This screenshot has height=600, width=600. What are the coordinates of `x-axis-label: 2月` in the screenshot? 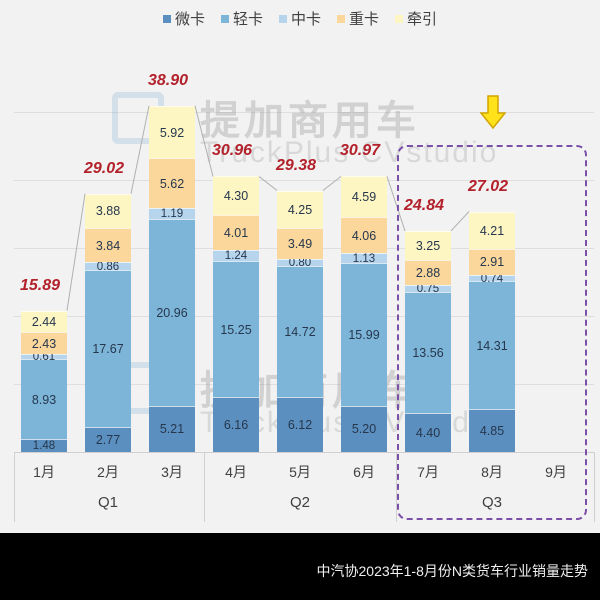 It's located at (108, 472).